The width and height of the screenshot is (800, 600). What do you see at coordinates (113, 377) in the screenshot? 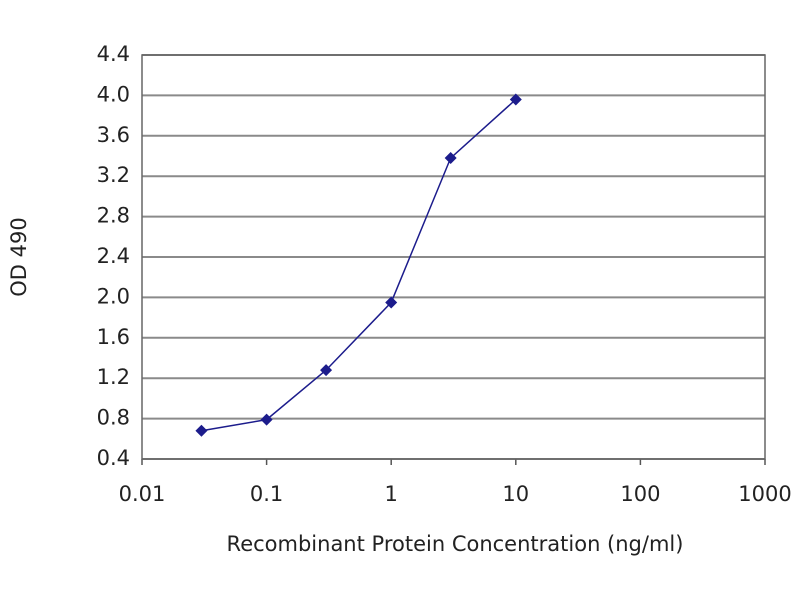
I see `y-tick-label: 1.2` at bounding box center [113, 377].